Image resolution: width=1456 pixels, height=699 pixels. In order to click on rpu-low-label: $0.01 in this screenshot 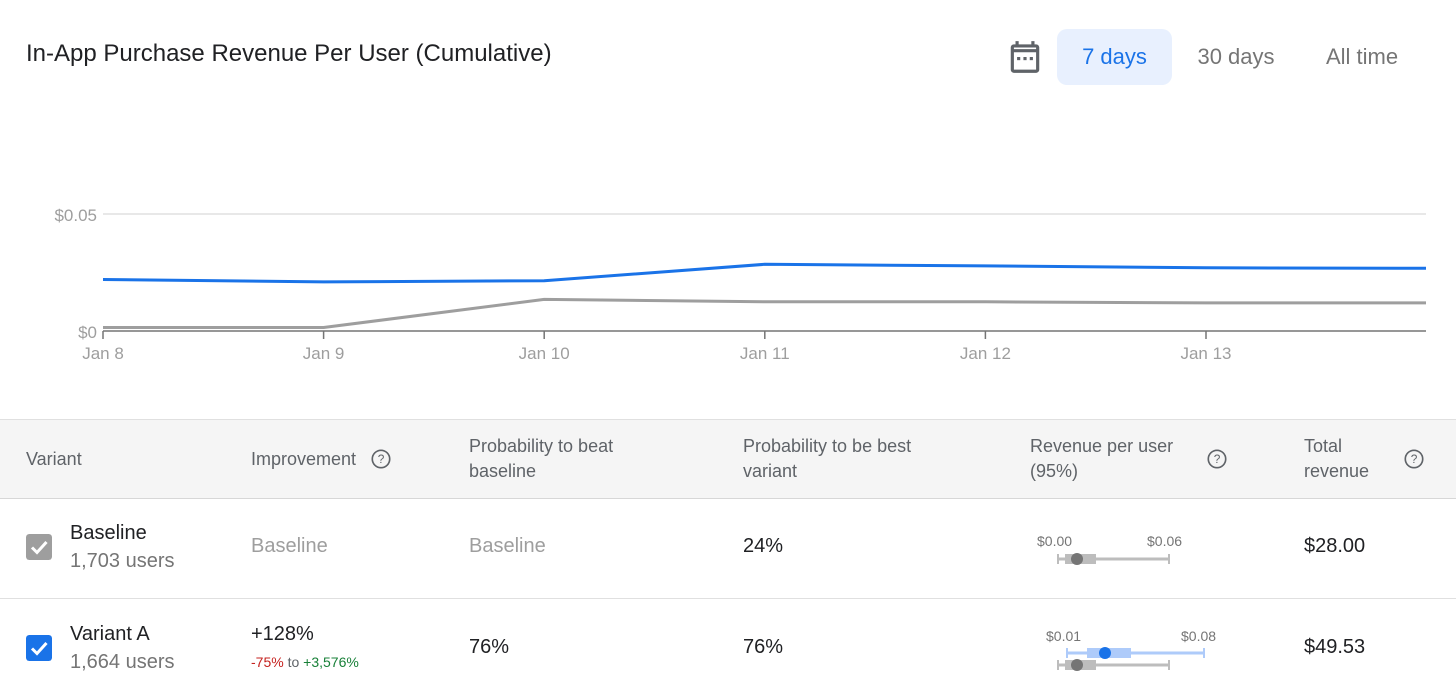, I will do `click(1064, 636)`.